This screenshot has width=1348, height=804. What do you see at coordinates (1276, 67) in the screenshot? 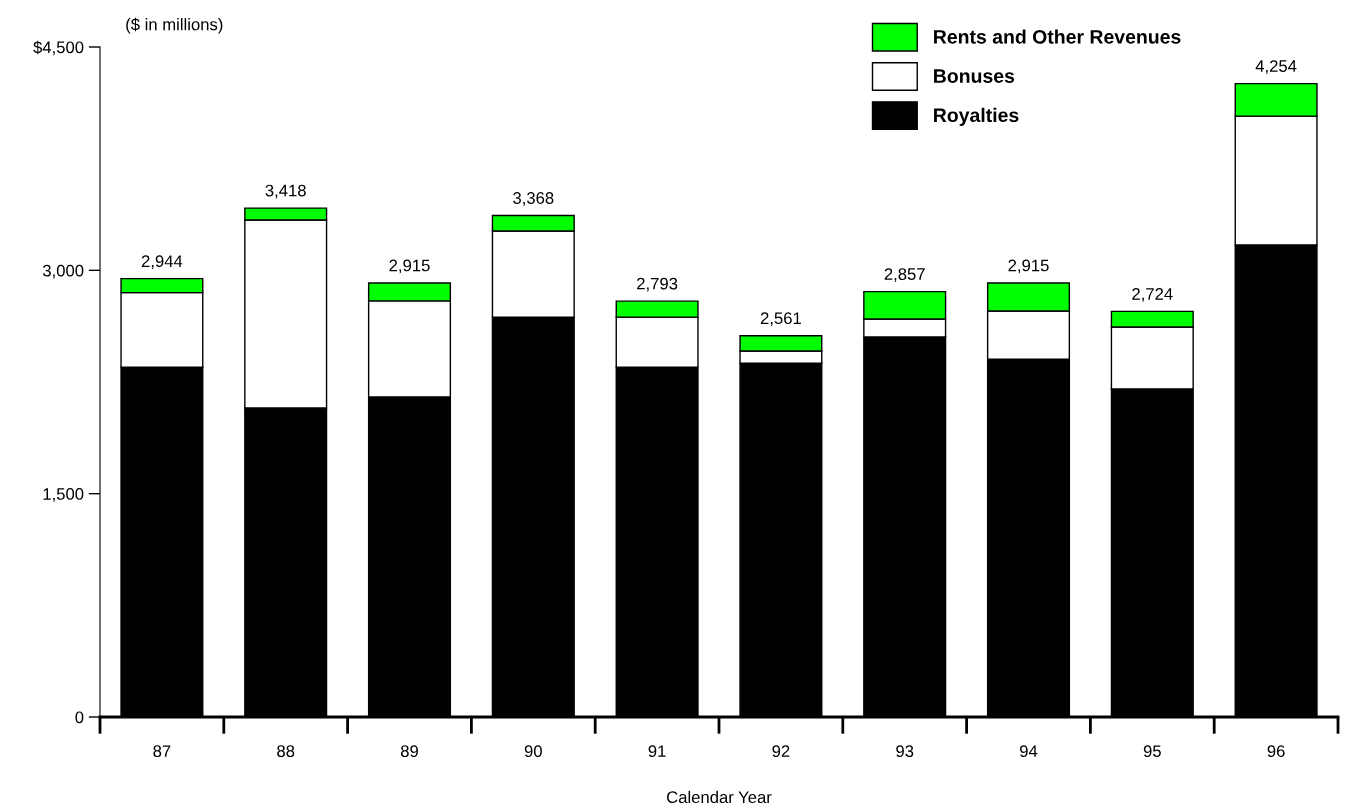
I see `total-label: 4,254` at bounding box center [1276, 67].